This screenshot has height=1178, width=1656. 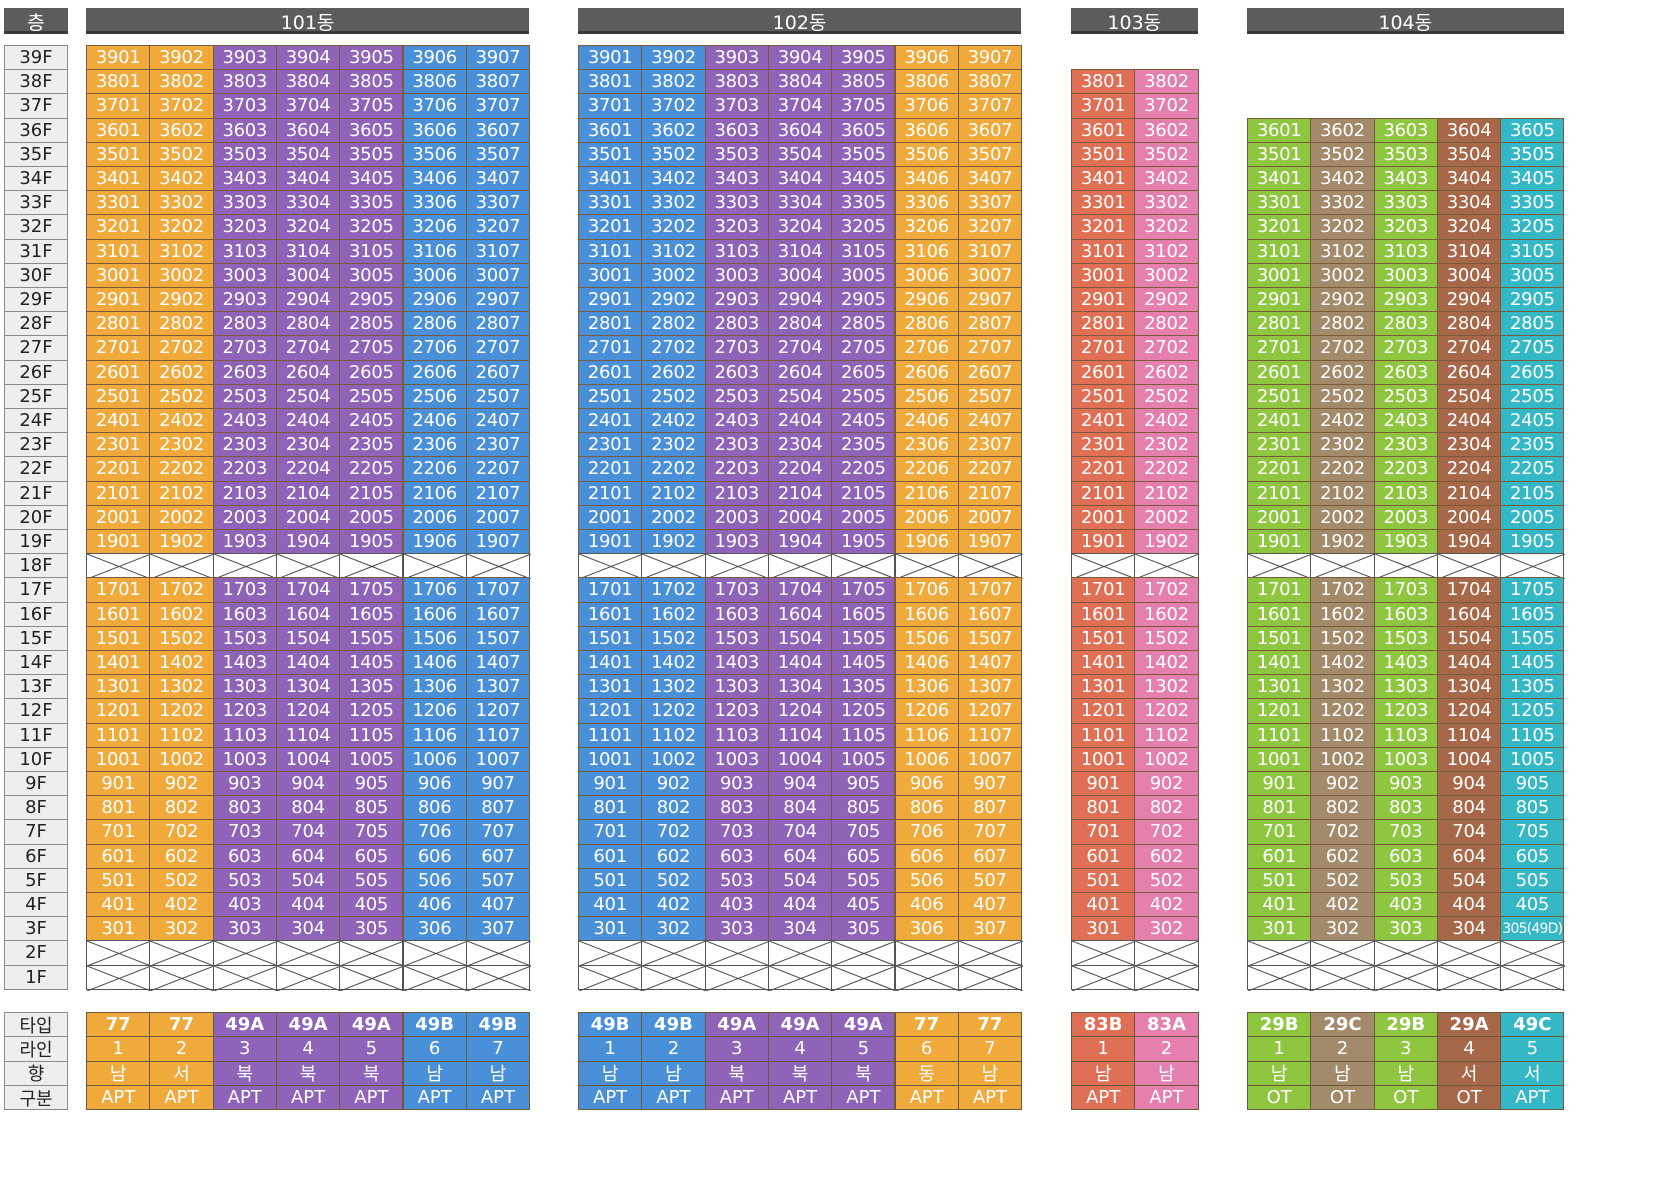 What do you see at coordinates (1469, 517) in the screenshot?
I see `unit-cell: 2004` at bounding box center [1469, 517].